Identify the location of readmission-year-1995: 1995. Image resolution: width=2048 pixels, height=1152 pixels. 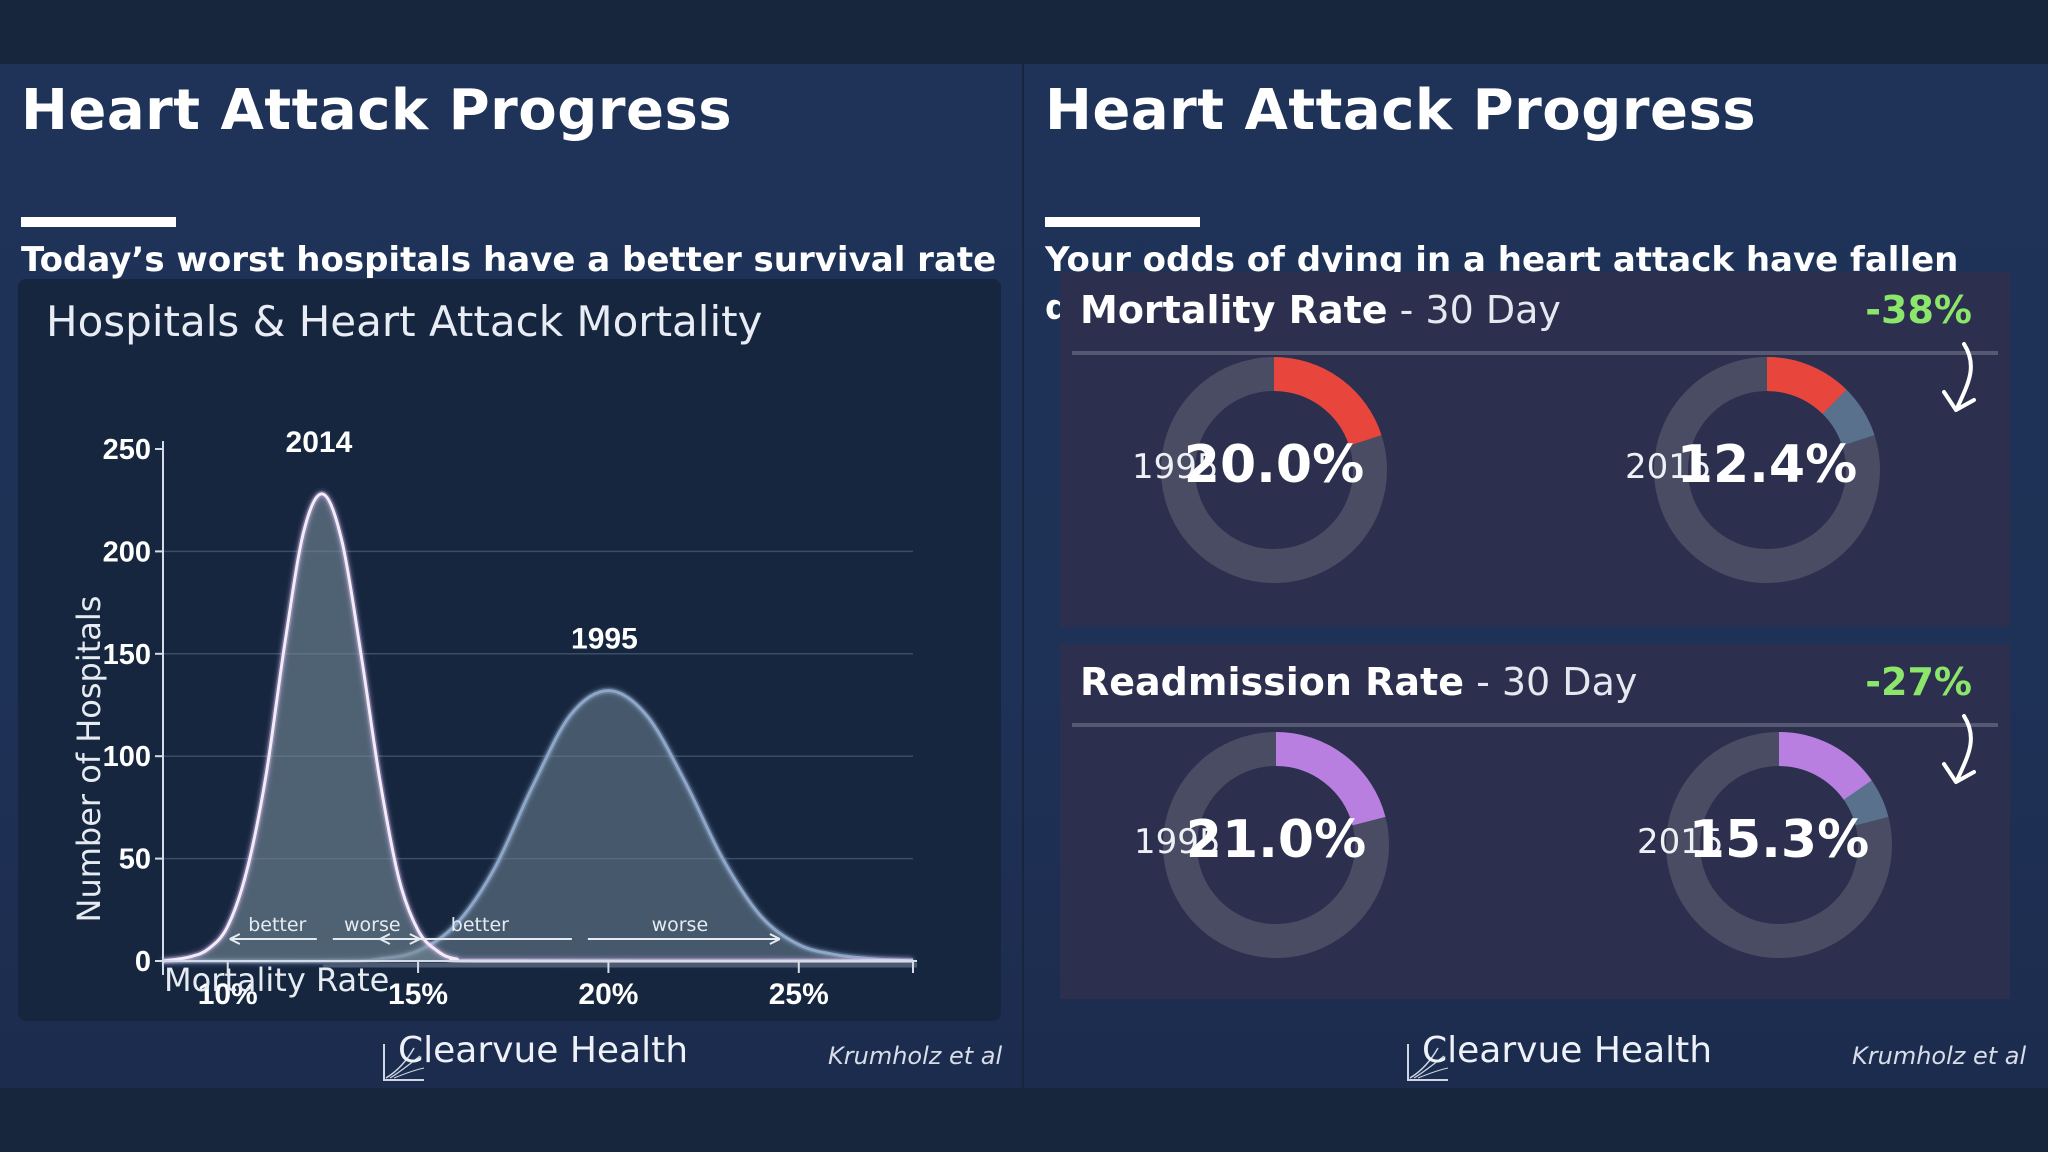
(1177, 842).